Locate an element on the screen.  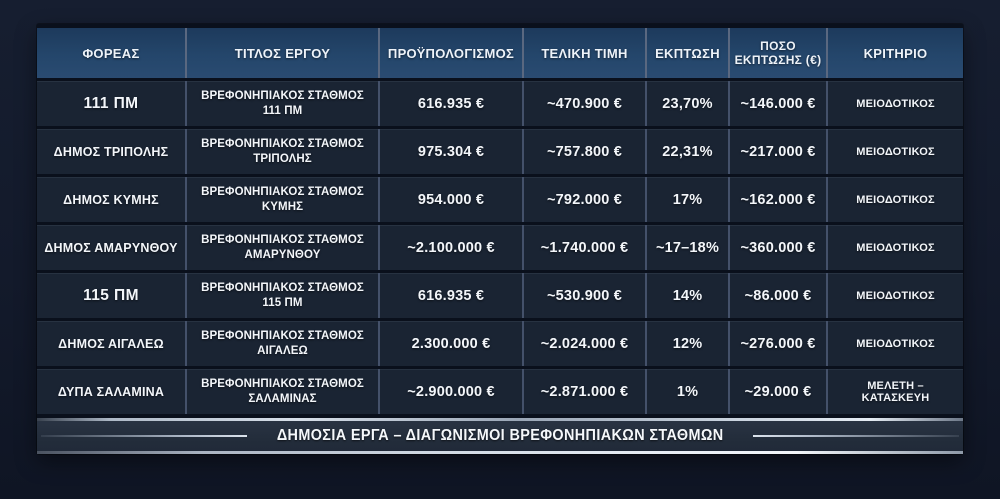
cell-final: ~792.000 € is located at coordinates (585, 199).